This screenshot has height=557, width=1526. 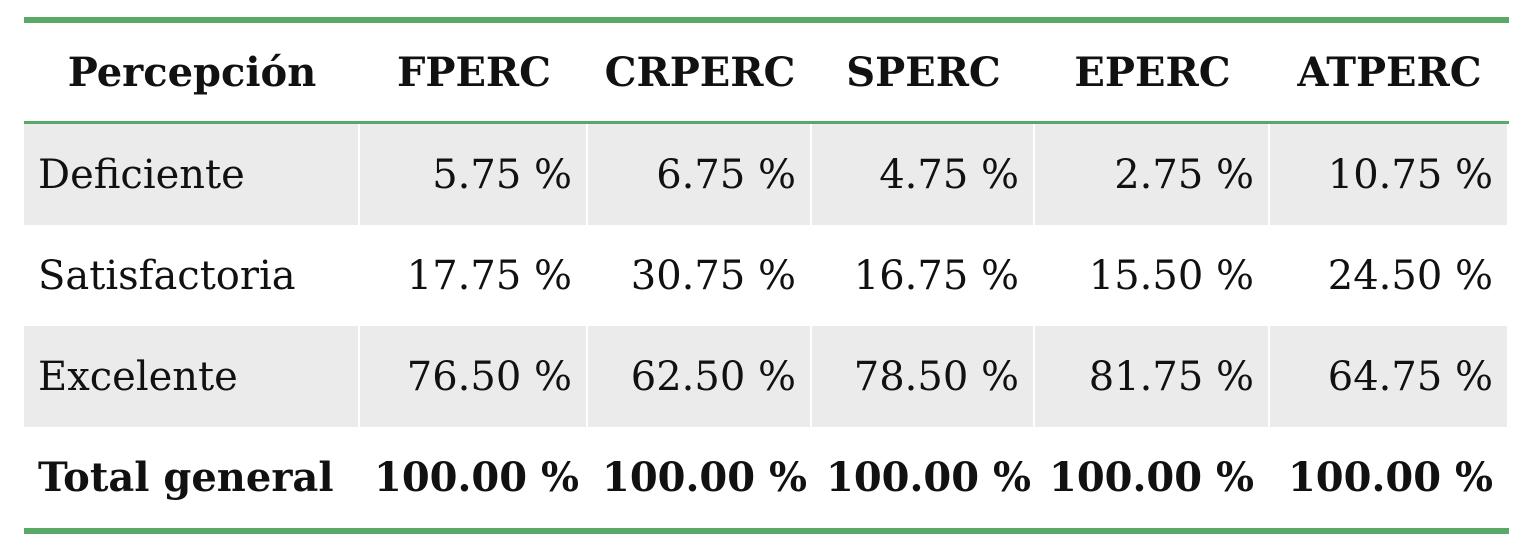 I want to click on cell: 2.75 %, so click(x=1152, y=174).